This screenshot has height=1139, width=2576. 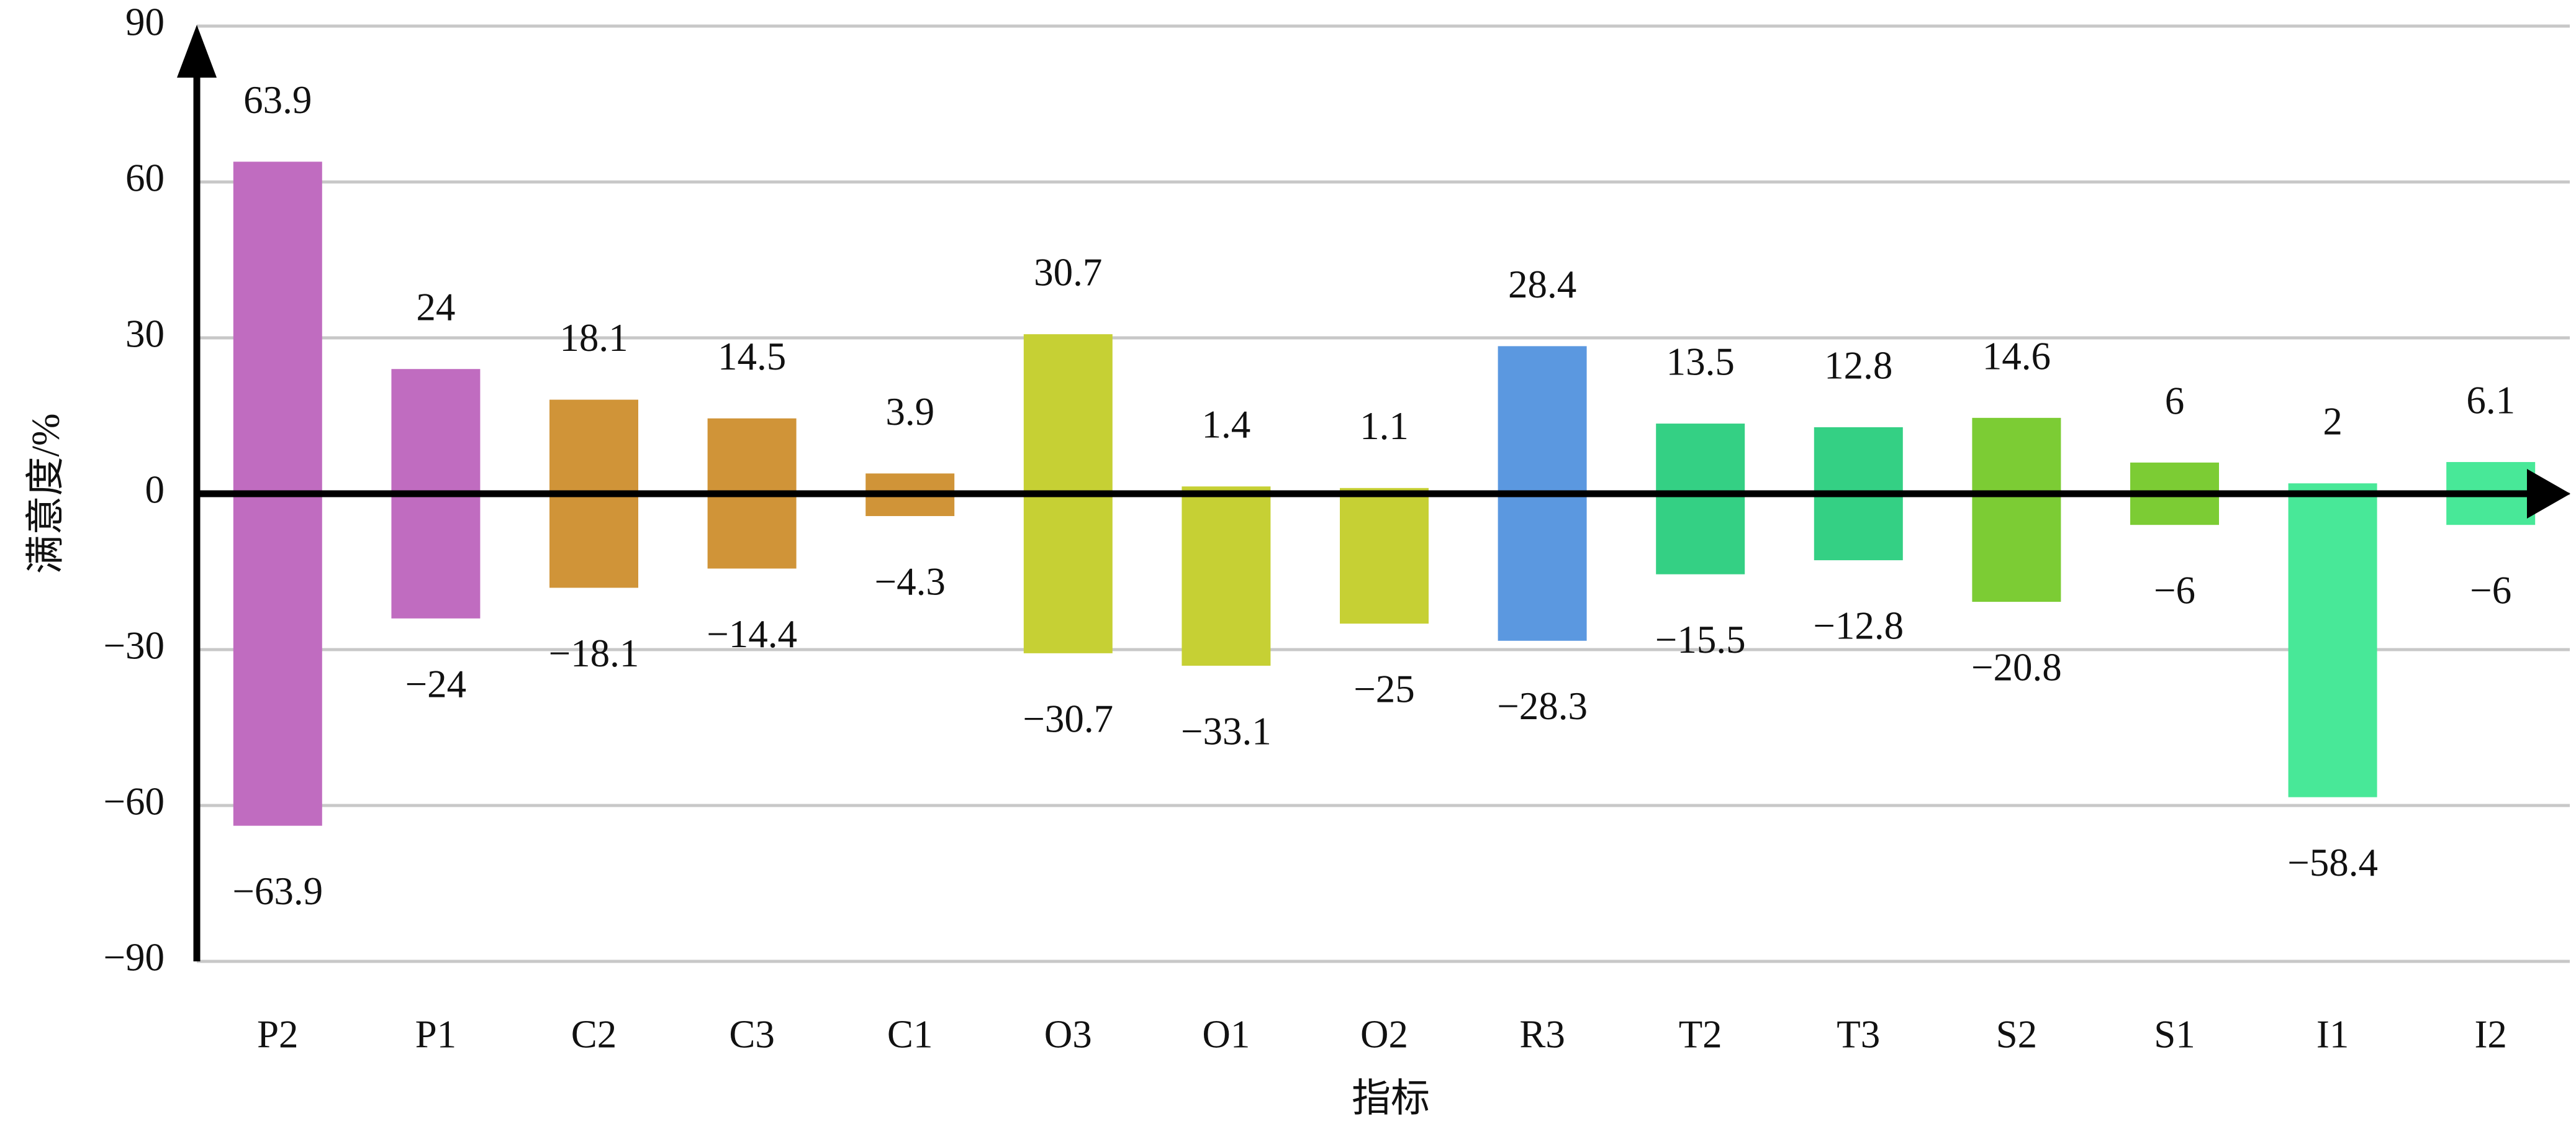 What do you see at coordinates (2490, 1034) in the screenshot?
I see `x-tick-label: I2` at bounding box center [2490, 1034].